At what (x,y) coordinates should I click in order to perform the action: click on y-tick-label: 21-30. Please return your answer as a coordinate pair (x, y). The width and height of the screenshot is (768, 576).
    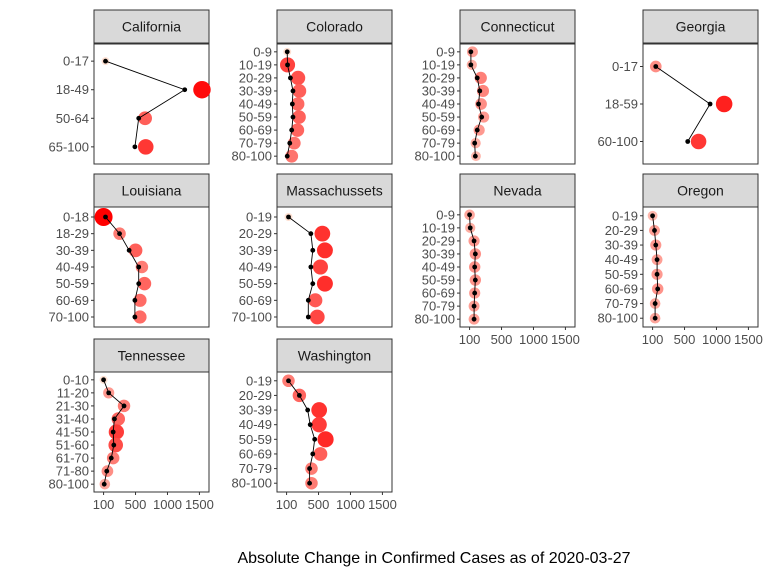
    Looking at the image, I should click on (72, 405).